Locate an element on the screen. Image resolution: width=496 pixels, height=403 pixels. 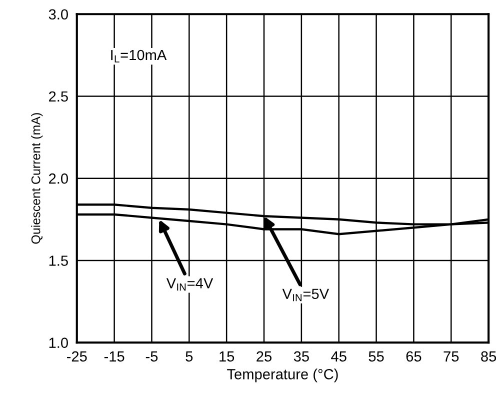
annotation: V$_{IN}$=4V is located at coordinates (190, 284).